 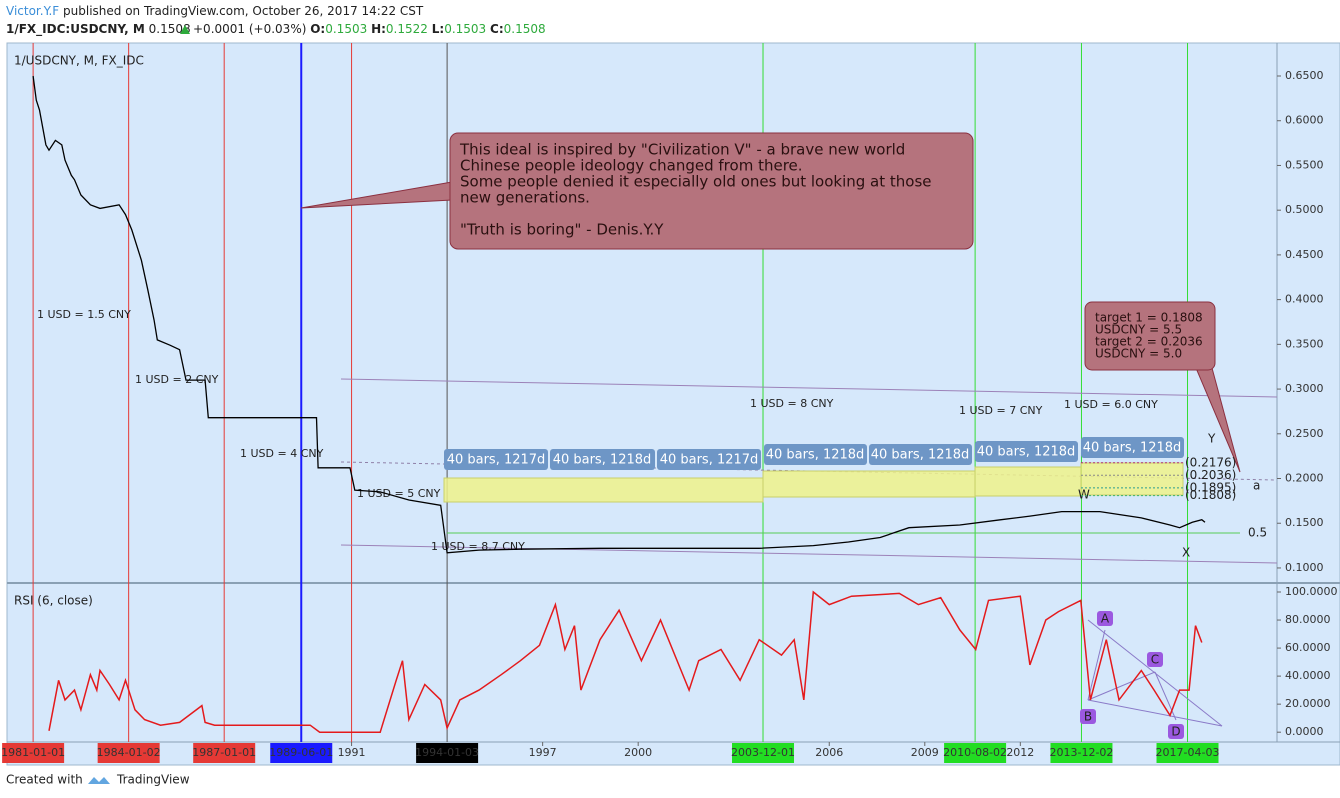 What do you see at coordinates (1084, 495) in the screenshot?
I see `wave-label: W` at bounding box center [1084, 495].